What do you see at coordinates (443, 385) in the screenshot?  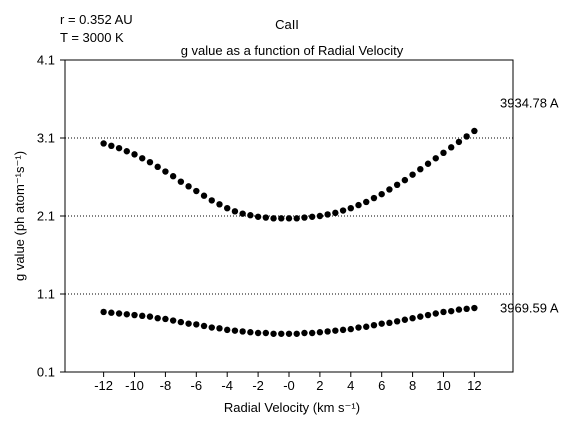 I see `x-tick-label: 10` at bounding box center [443, 385].